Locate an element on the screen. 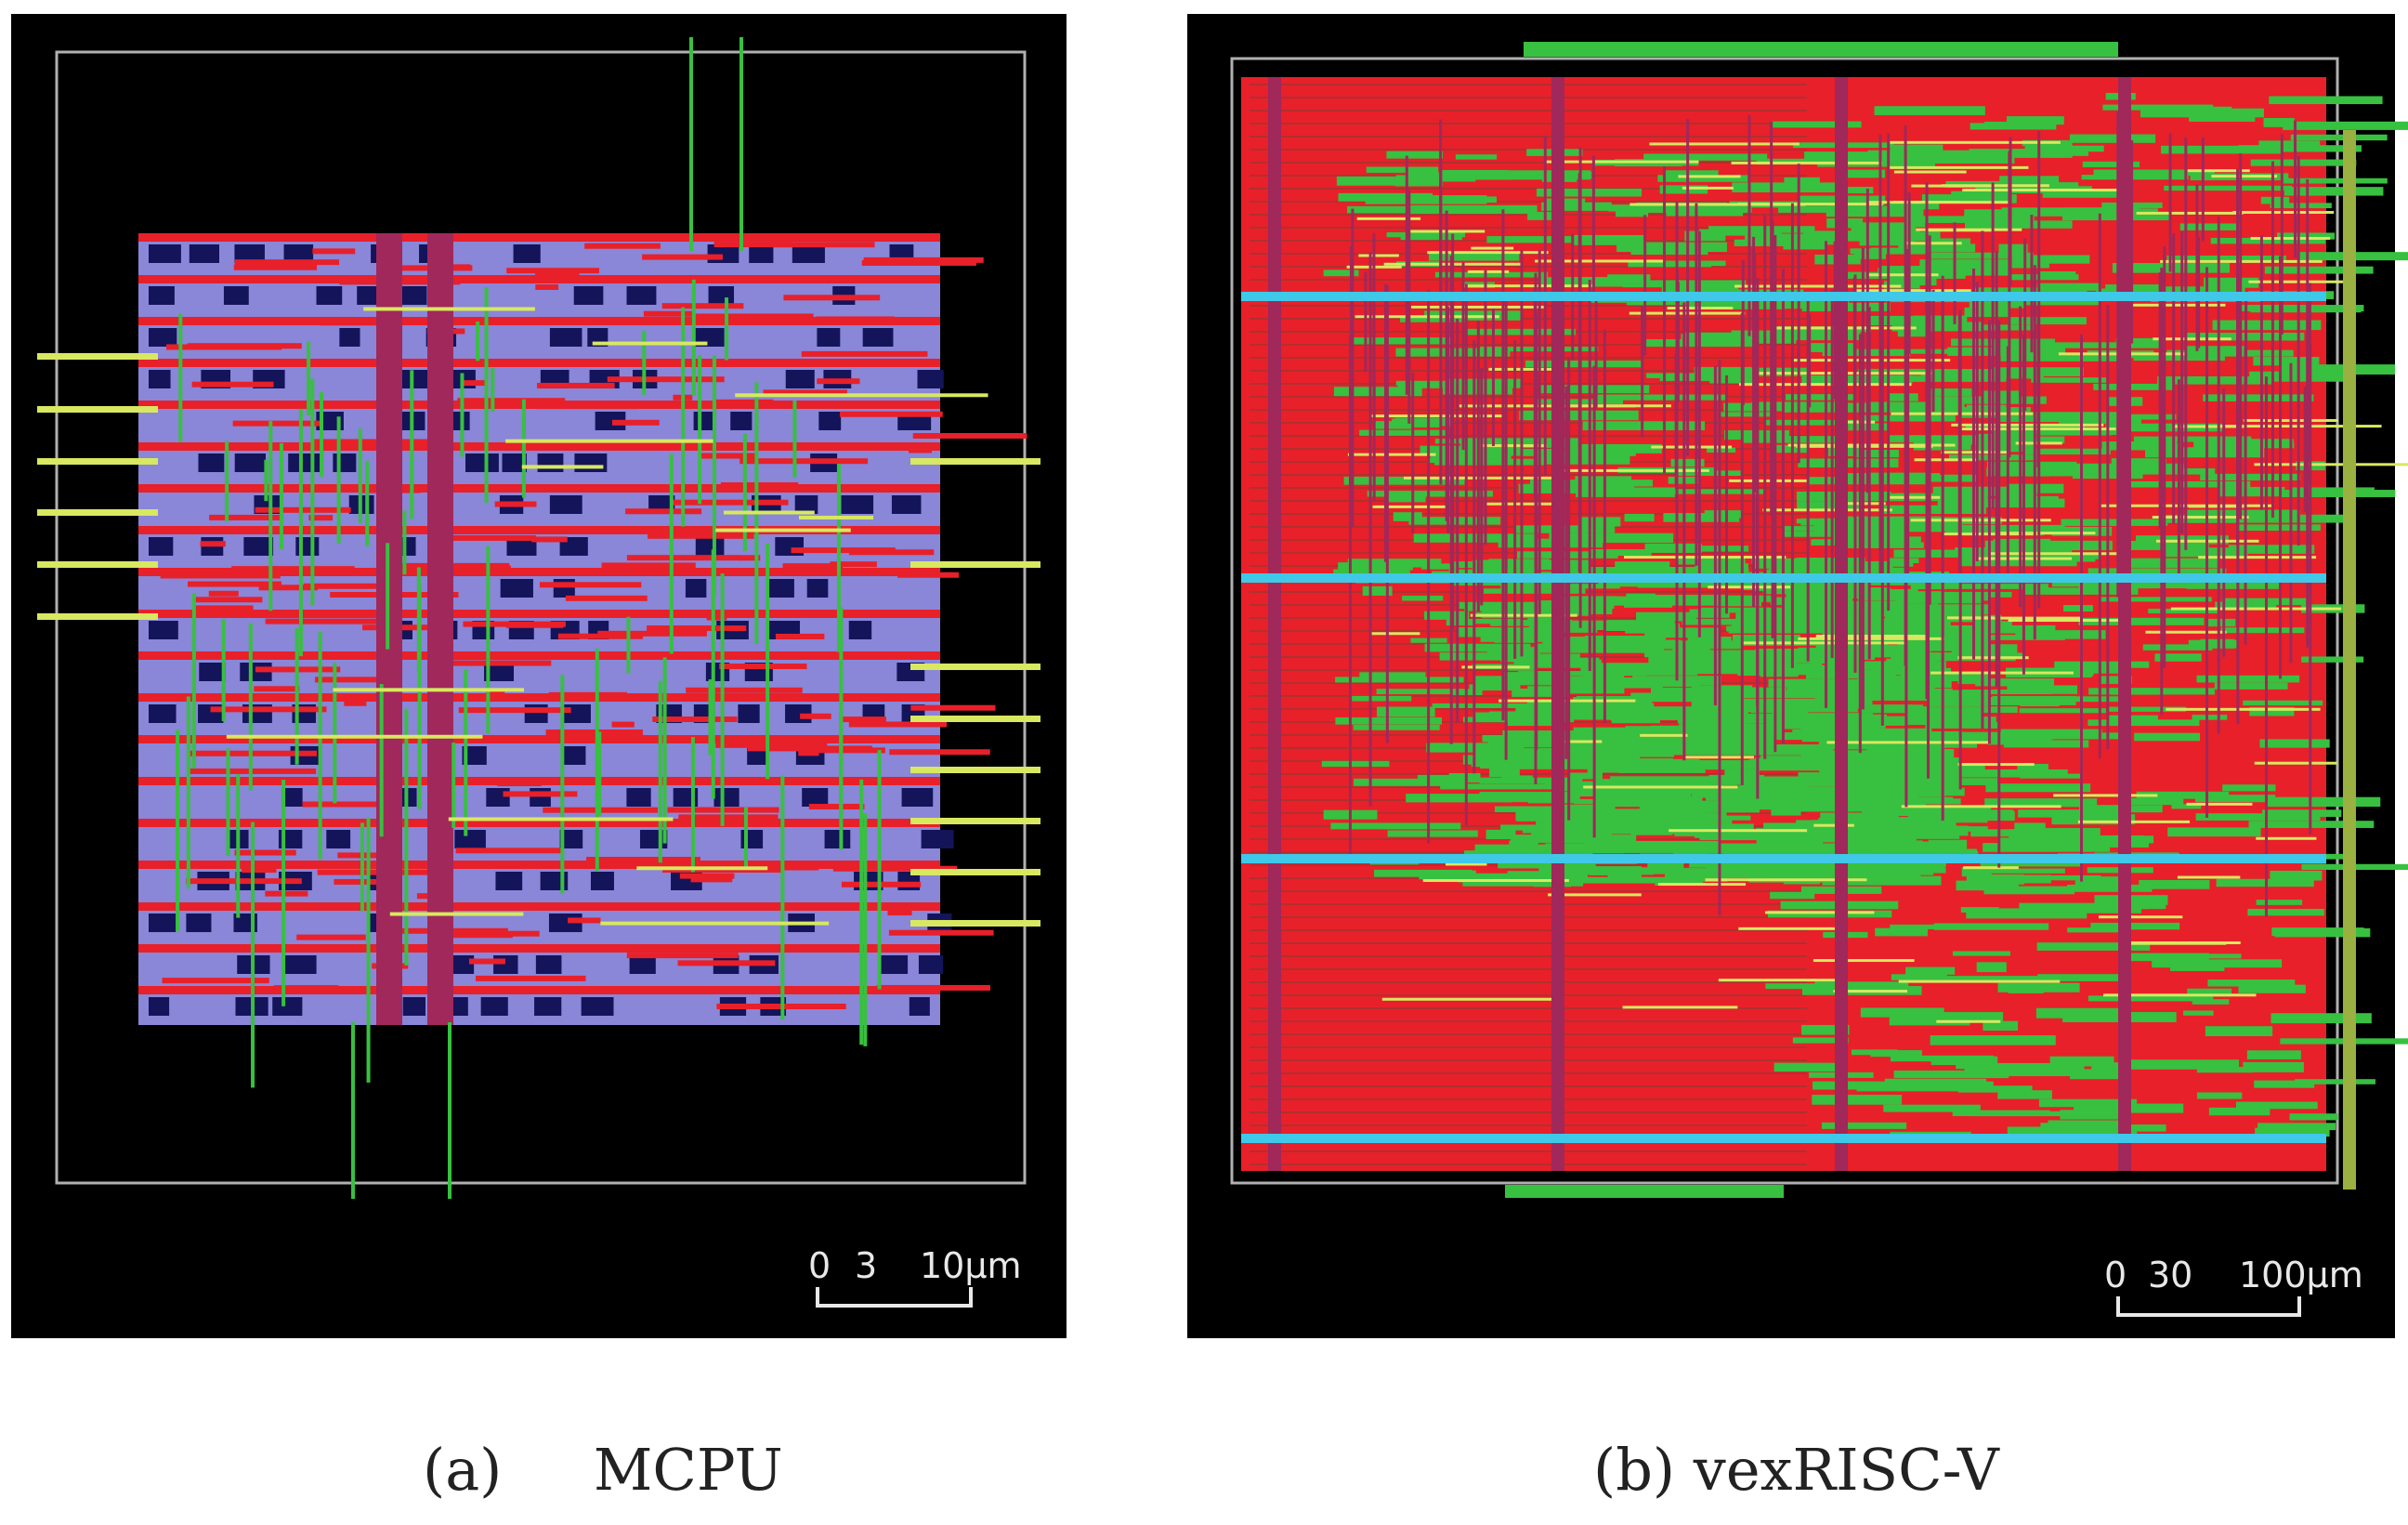 Image resolution: width=2408 pixels, height=1525 pixels. power-strap is located at coordinates (1274, 624).